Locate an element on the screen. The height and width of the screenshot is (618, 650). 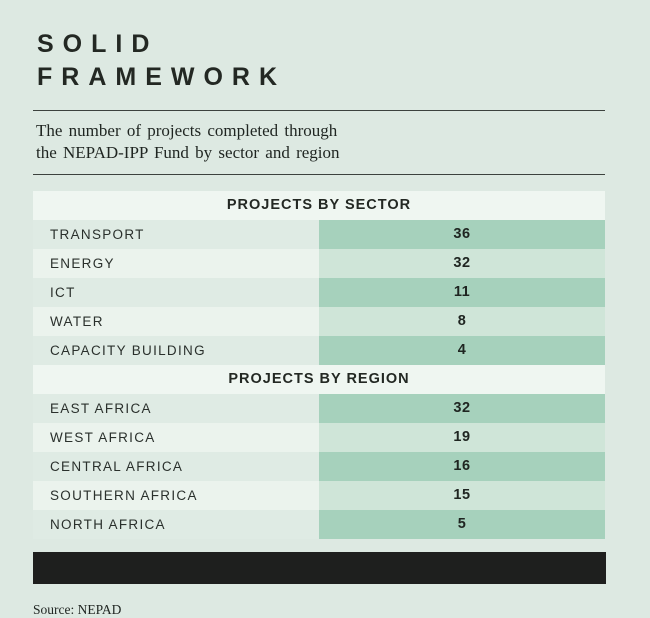
table-row: WATER 8 is located at coordinates (319, 321).